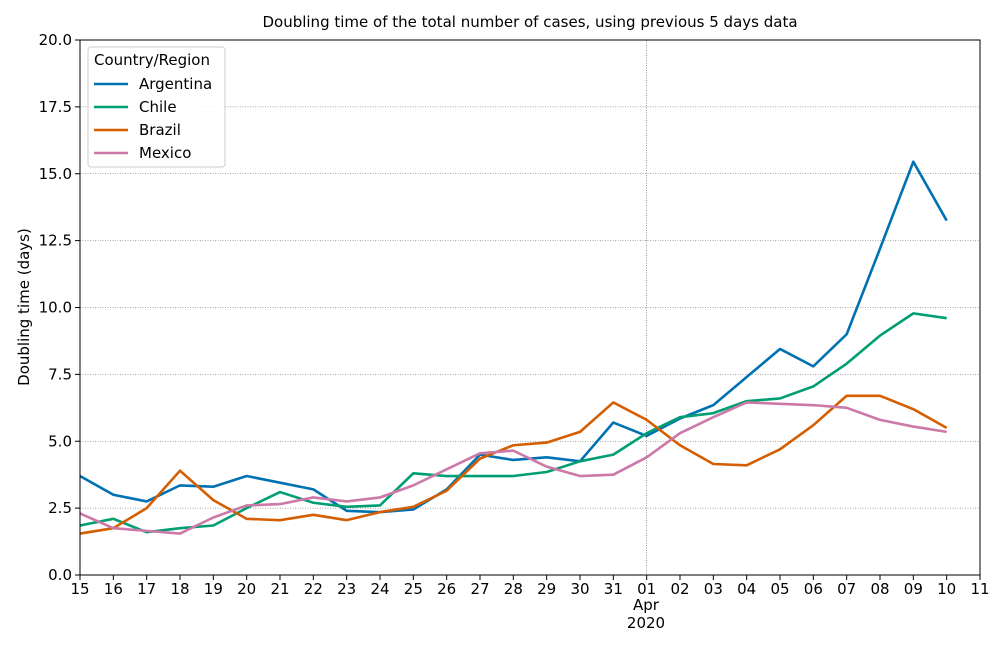 The image size is (1008, 648). What do you see at coordinates (160, 130) in the screenshot?
I see `legend-label-brazil: Brazil` at bounding box center [160, 130].